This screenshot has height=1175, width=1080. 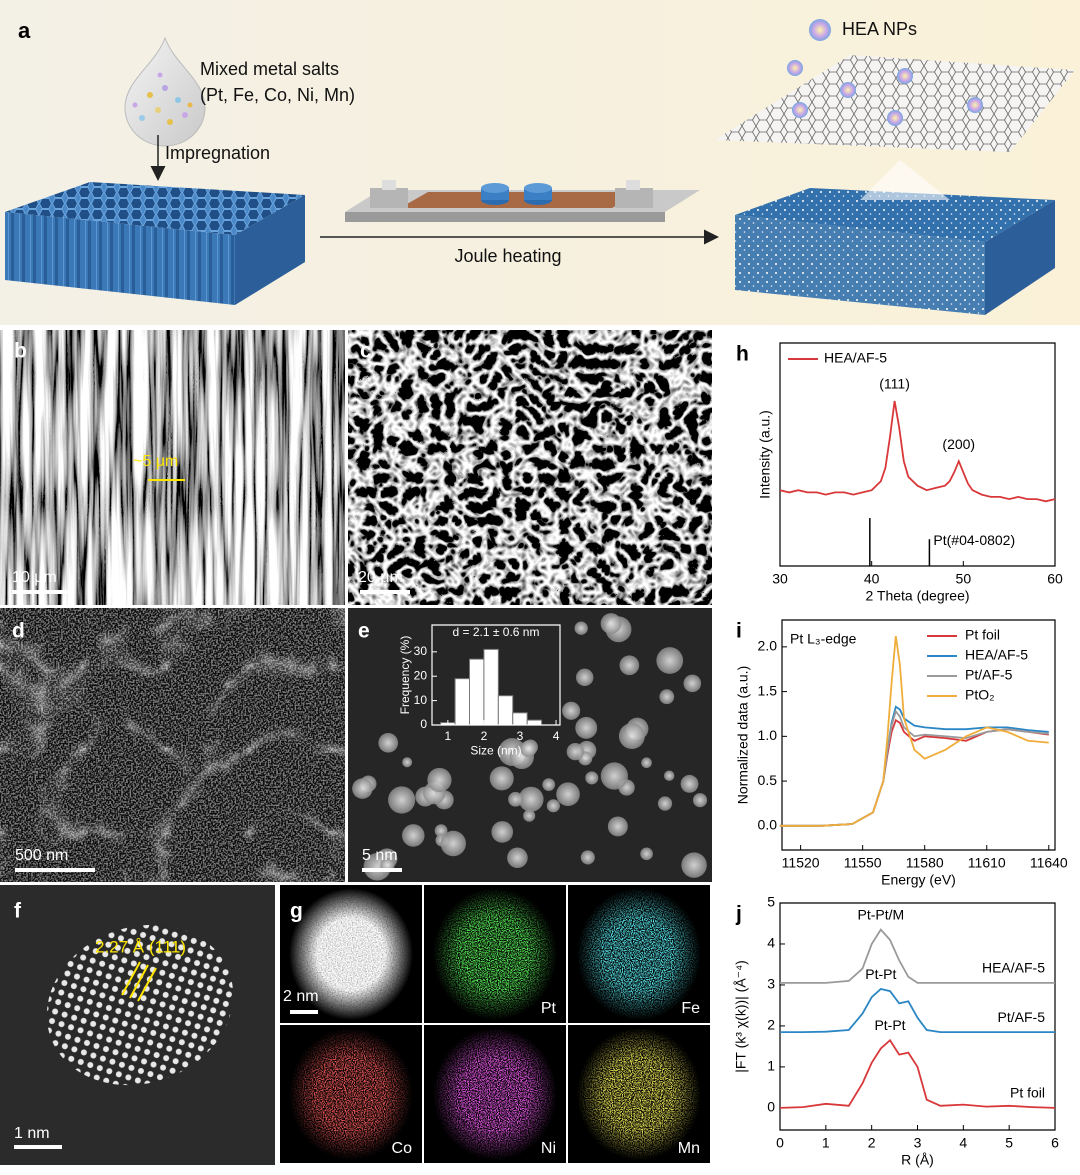 What do you see at coordinates (140, 946) in the screenshot?
I see `annotation: 2.27 Å (111)` at bounding box center [140, 946].